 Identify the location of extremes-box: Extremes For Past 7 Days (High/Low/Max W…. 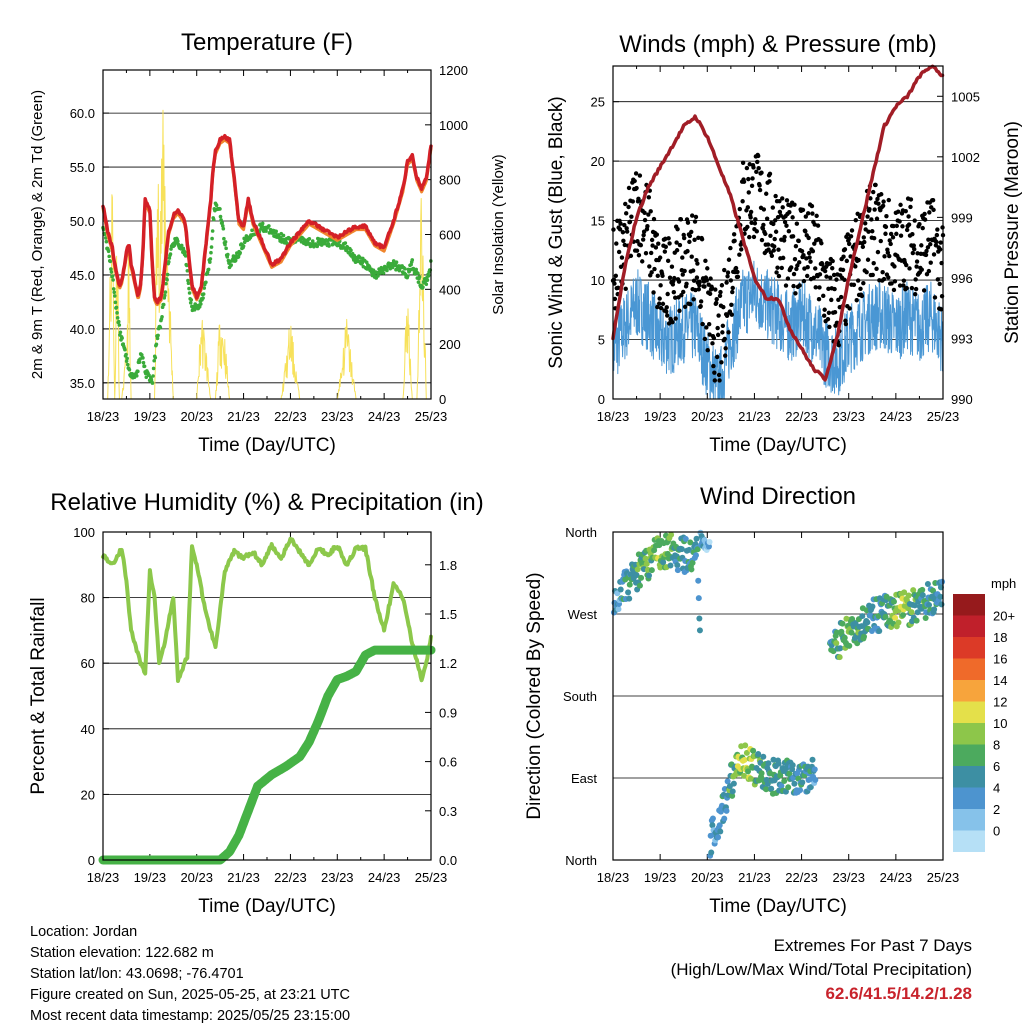
(821, 970).